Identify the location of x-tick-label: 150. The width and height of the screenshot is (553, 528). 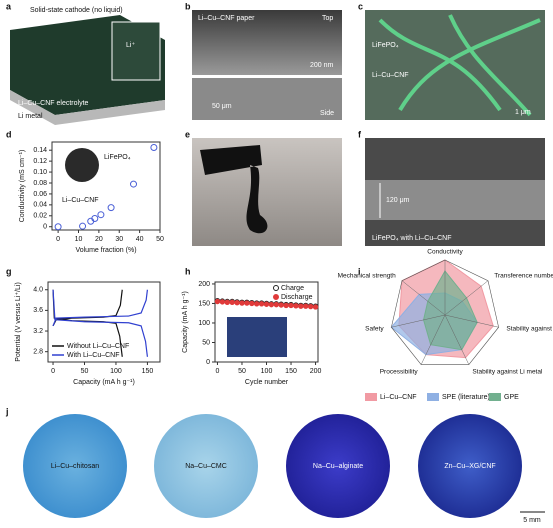
(291, 371).